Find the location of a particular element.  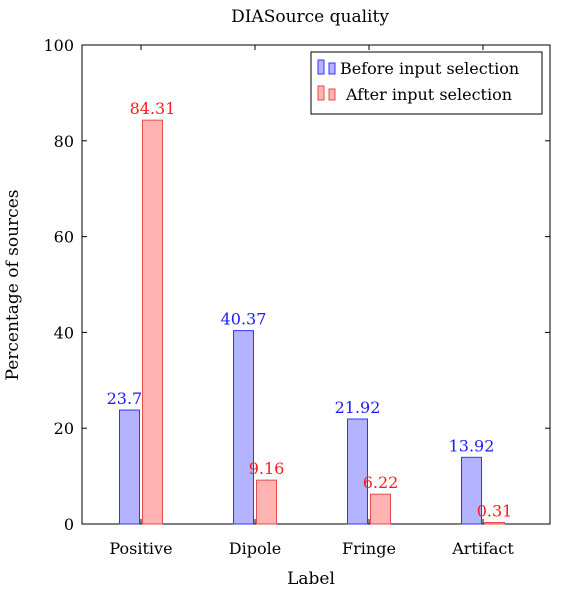

legend-label-before: Before input selection is located at coordinates (429, 68).